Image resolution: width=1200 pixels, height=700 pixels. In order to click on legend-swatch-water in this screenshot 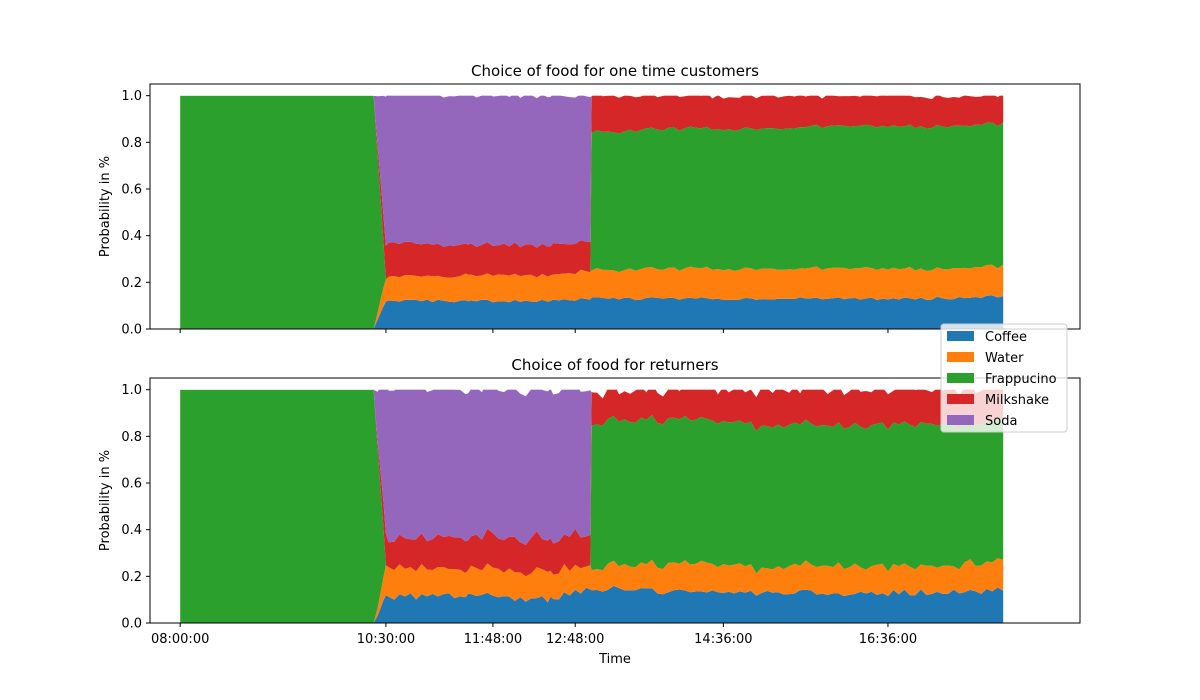, I will do `click(960, 357)`.